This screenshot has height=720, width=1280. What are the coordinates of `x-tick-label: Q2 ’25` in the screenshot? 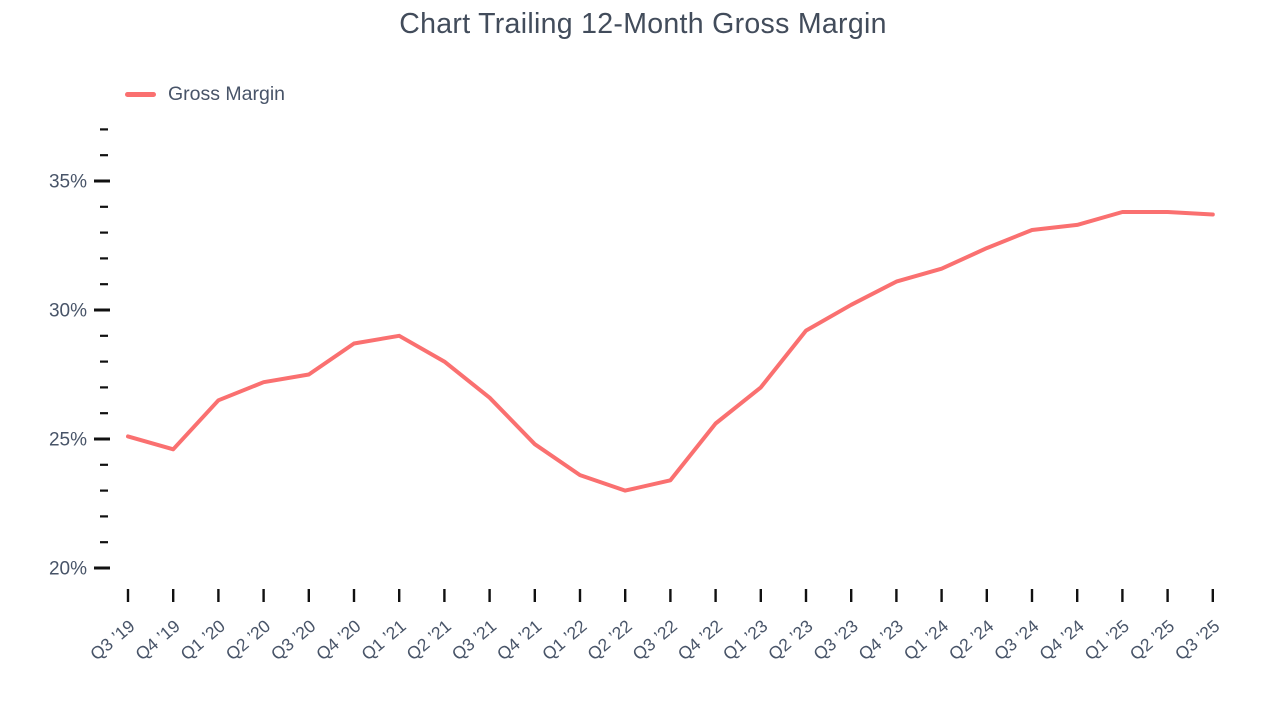 It's located at (1152, 640).